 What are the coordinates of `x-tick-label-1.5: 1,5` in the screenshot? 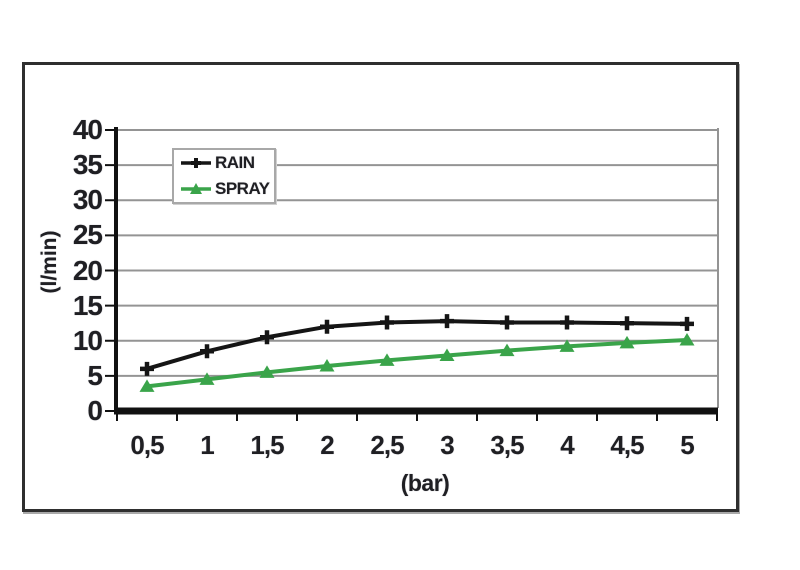 It's located at (267, 445).